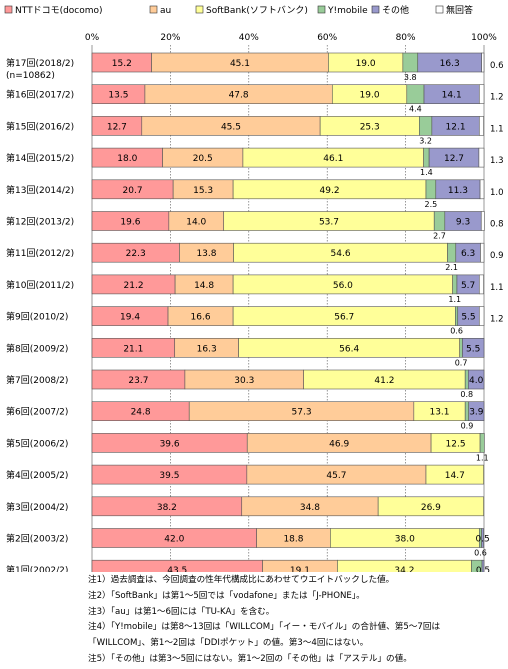  Describe the element at coordinates (467, 426) in the screenshot. I see `label-ymobile-11: 0.9` at that location.